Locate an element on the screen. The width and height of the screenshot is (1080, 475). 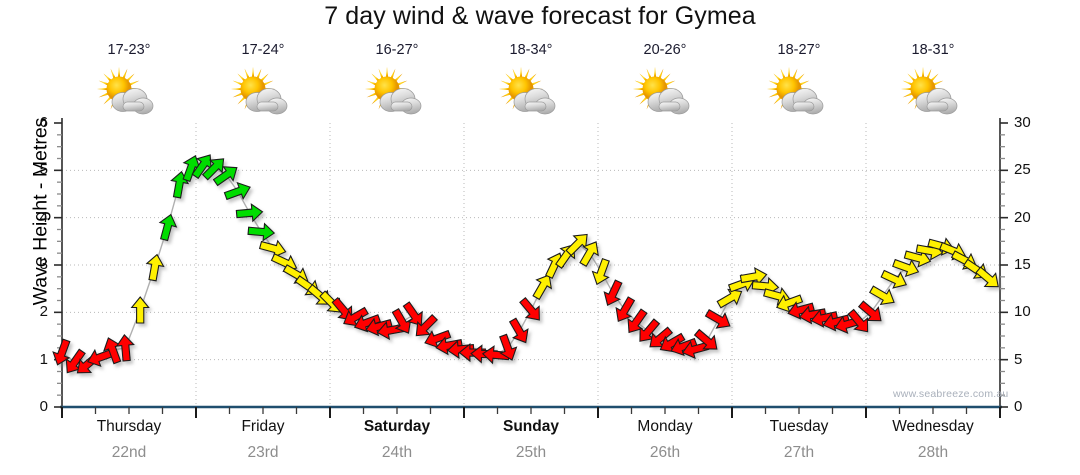
temperature-range-thursday: 17-23° is located at coordinates (129, 50).